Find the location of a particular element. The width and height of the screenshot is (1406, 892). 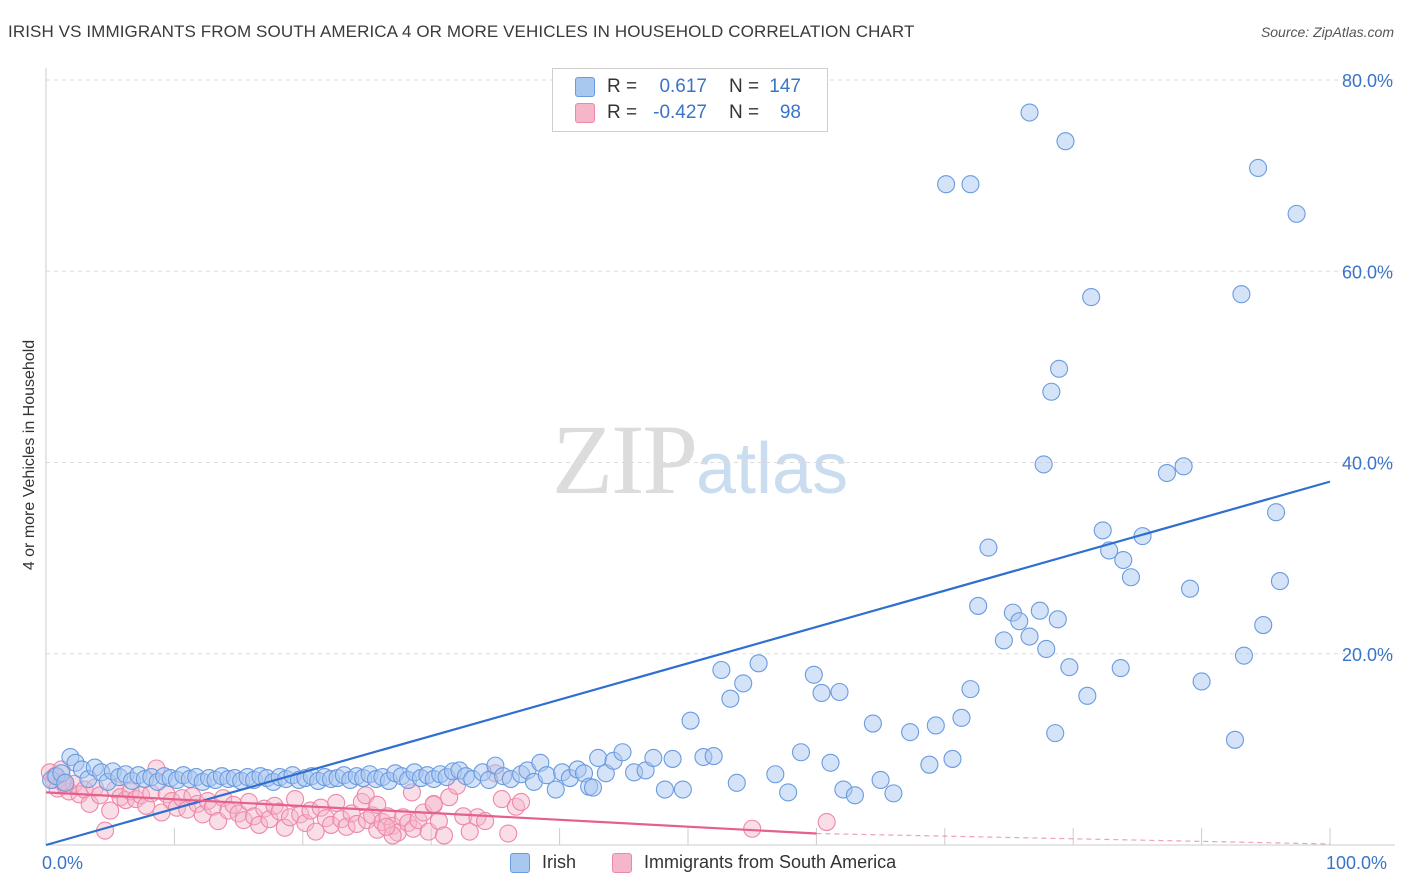

legend-item-south-america: Immigrants from South America is located at coordinates (754, 862).